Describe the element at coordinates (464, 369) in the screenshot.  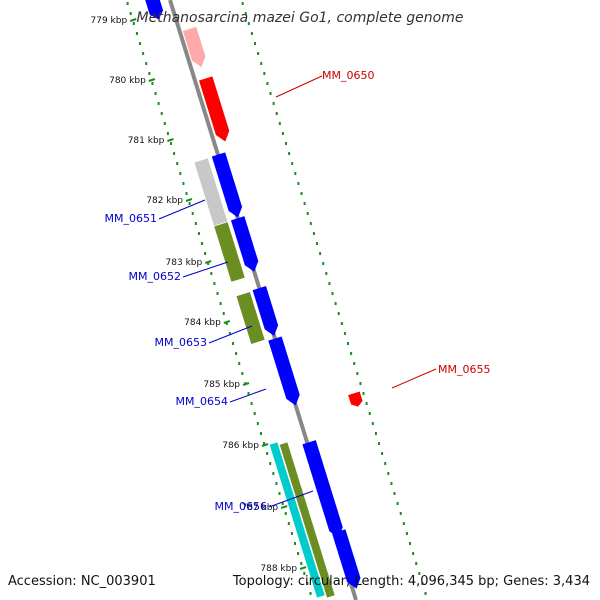
I see `gene-label: MM_0655` at that location.